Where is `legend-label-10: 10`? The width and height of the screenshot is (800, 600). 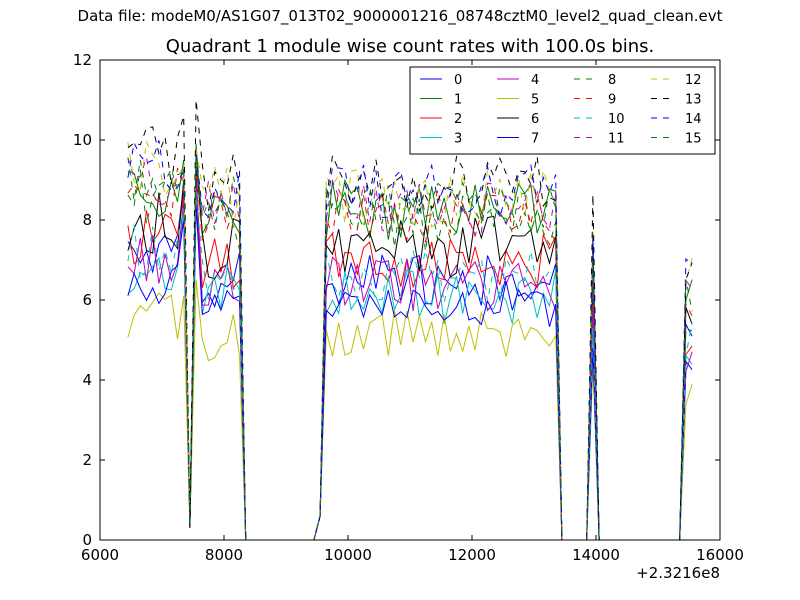
legend-label-10: 10 is located at coordinates (616, 119).